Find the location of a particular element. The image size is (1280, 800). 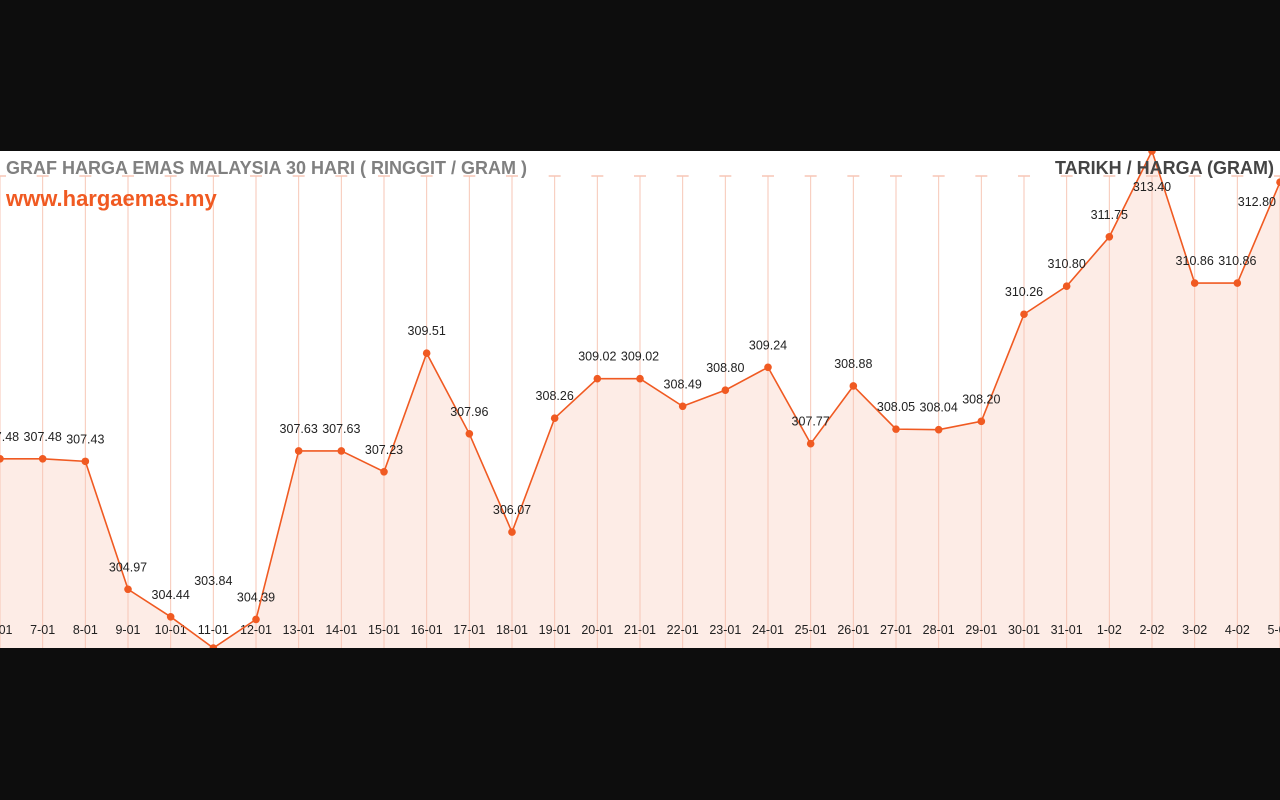

x-tick-label: 23-01 is located at coordinates (725, 630).